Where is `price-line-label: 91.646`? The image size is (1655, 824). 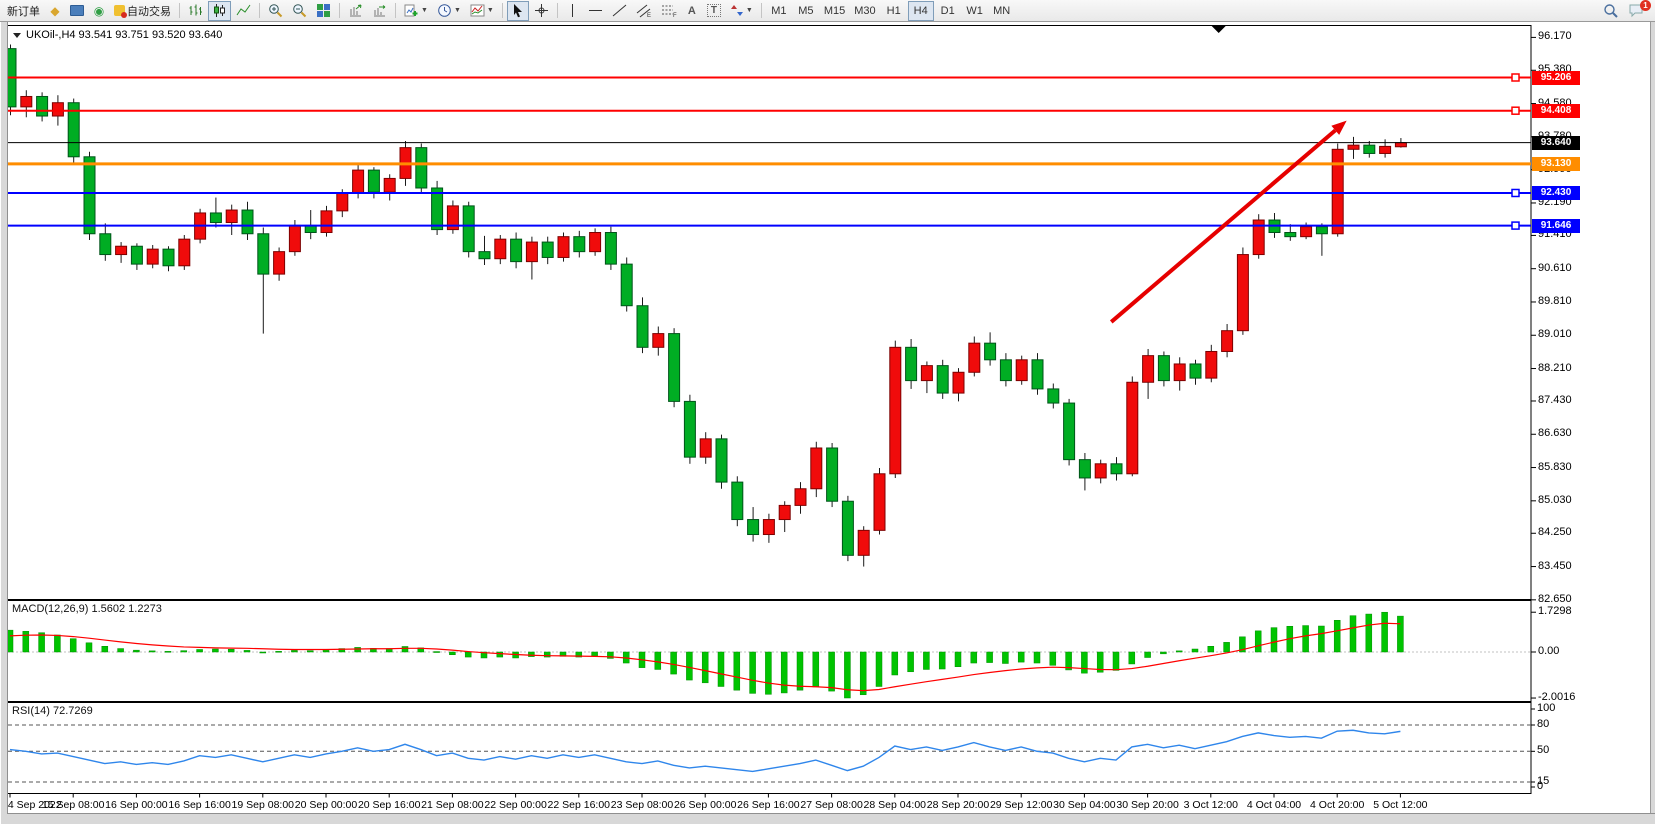
price-line-label: 91.646 is located at coordinates (1556, 225).